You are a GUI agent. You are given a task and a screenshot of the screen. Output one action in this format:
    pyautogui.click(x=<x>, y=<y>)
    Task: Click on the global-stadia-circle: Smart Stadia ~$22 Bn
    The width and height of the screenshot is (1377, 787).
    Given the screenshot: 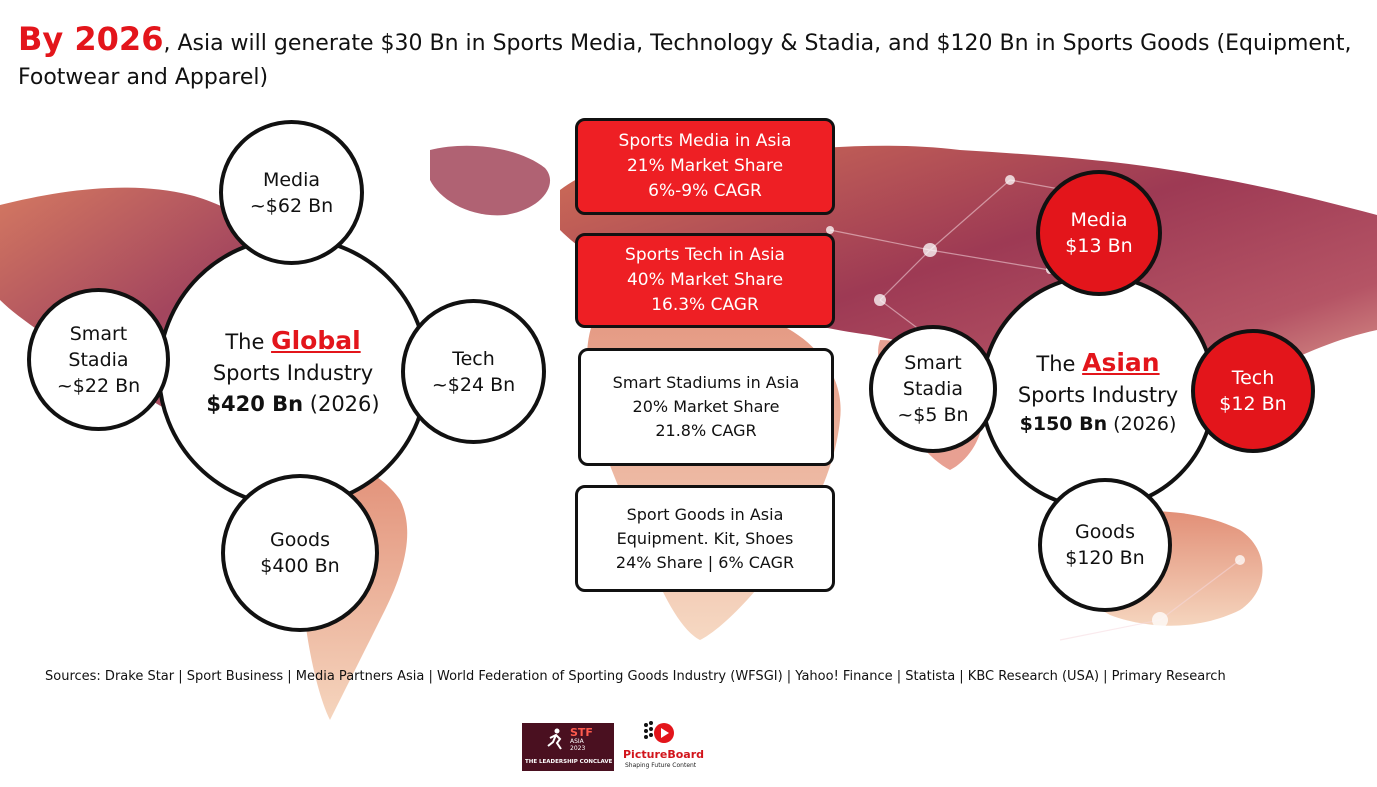 What is the action you would take?
    pyautogui.click(x=98, y=359)
    